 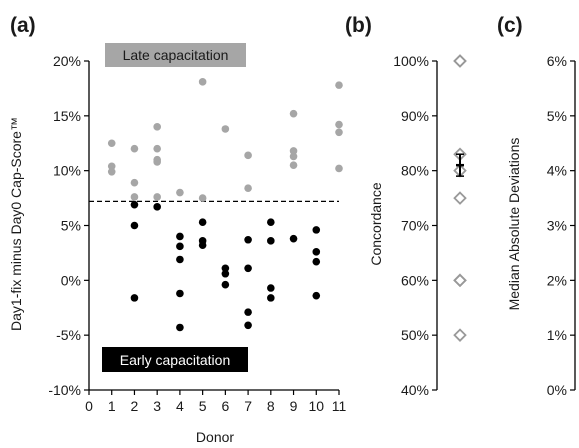 What do you see at coordinates (248, 406) in the screenshot?
I see `x-tick-label: 7` at bounding box center [248, 406].